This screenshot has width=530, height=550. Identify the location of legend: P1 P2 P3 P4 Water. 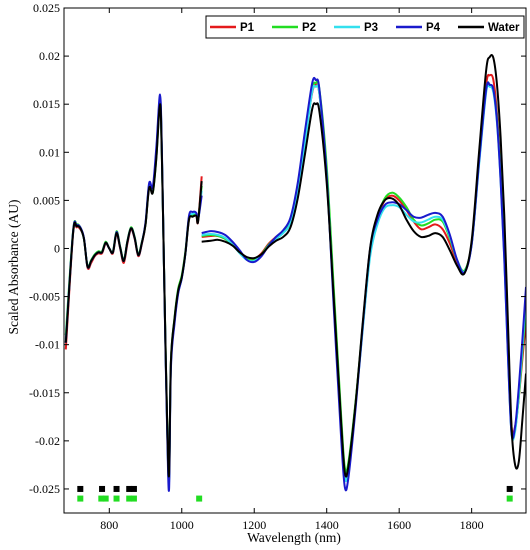
(365, 27).